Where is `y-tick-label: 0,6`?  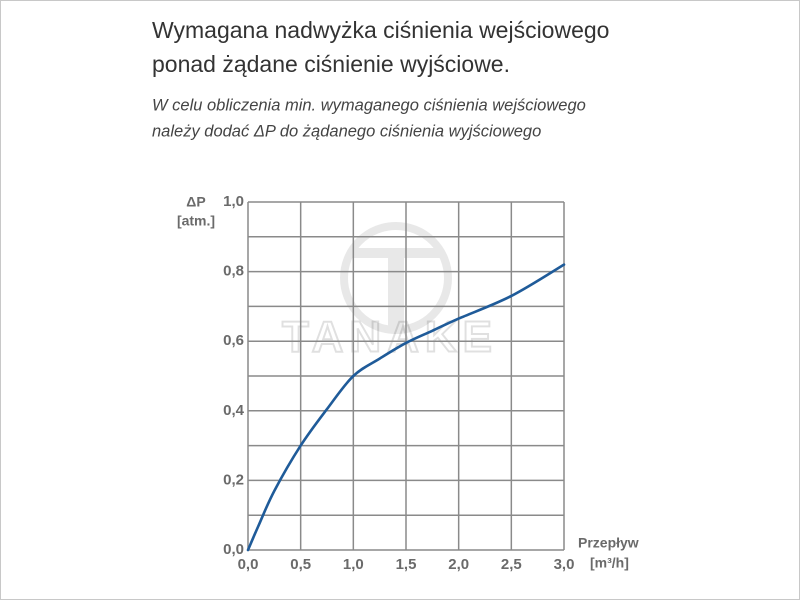
y-tick-label: 0,6 is located at coordinates (233, 340).